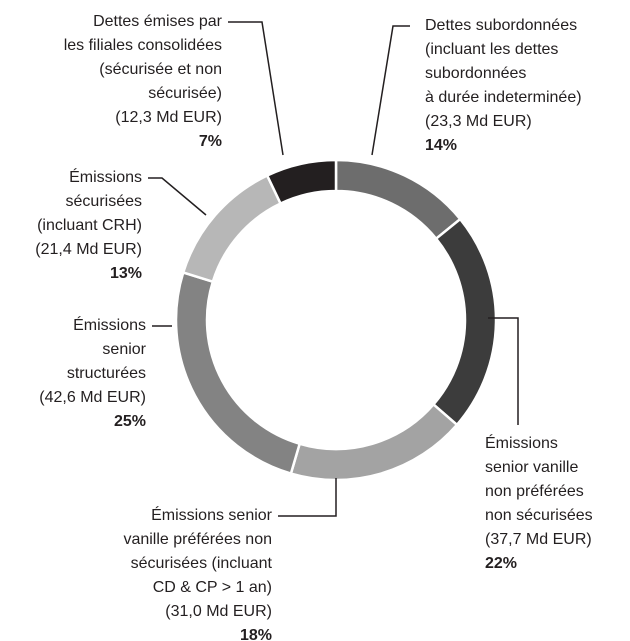  Describe the element at coordinates (531, 467) in the screenshot. I see `segment-label: senior vanille` at that location.